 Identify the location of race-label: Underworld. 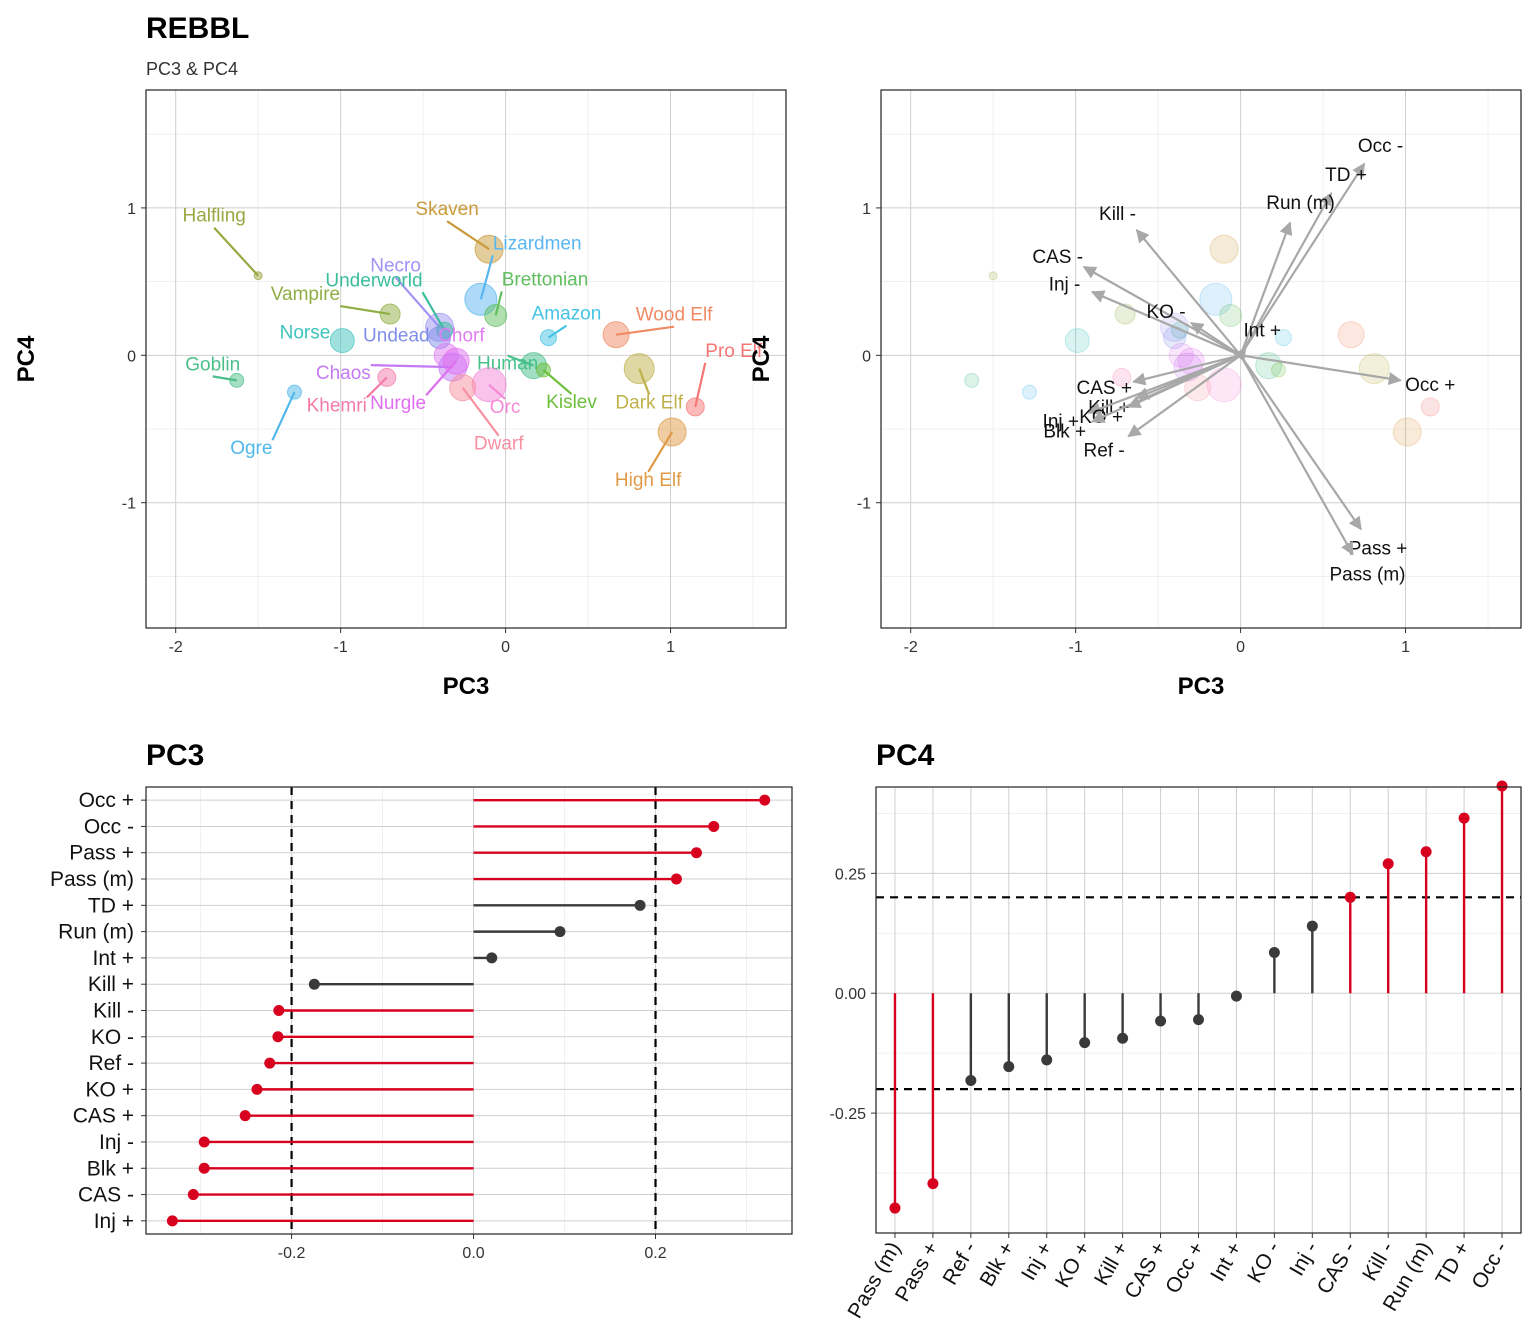
(373, 280).